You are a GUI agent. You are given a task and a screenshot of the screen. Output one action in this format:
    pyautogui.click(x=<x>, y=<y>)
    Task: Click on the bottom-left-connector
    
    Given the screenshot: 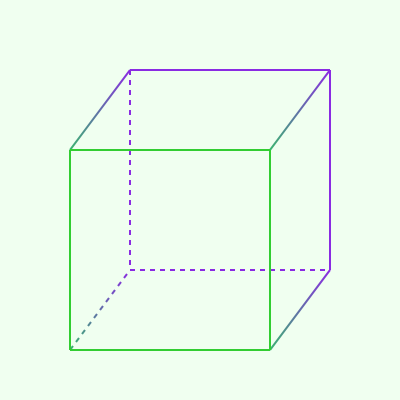 What is the action you would take?
    pyautogui.click(x=100, y=310)
    